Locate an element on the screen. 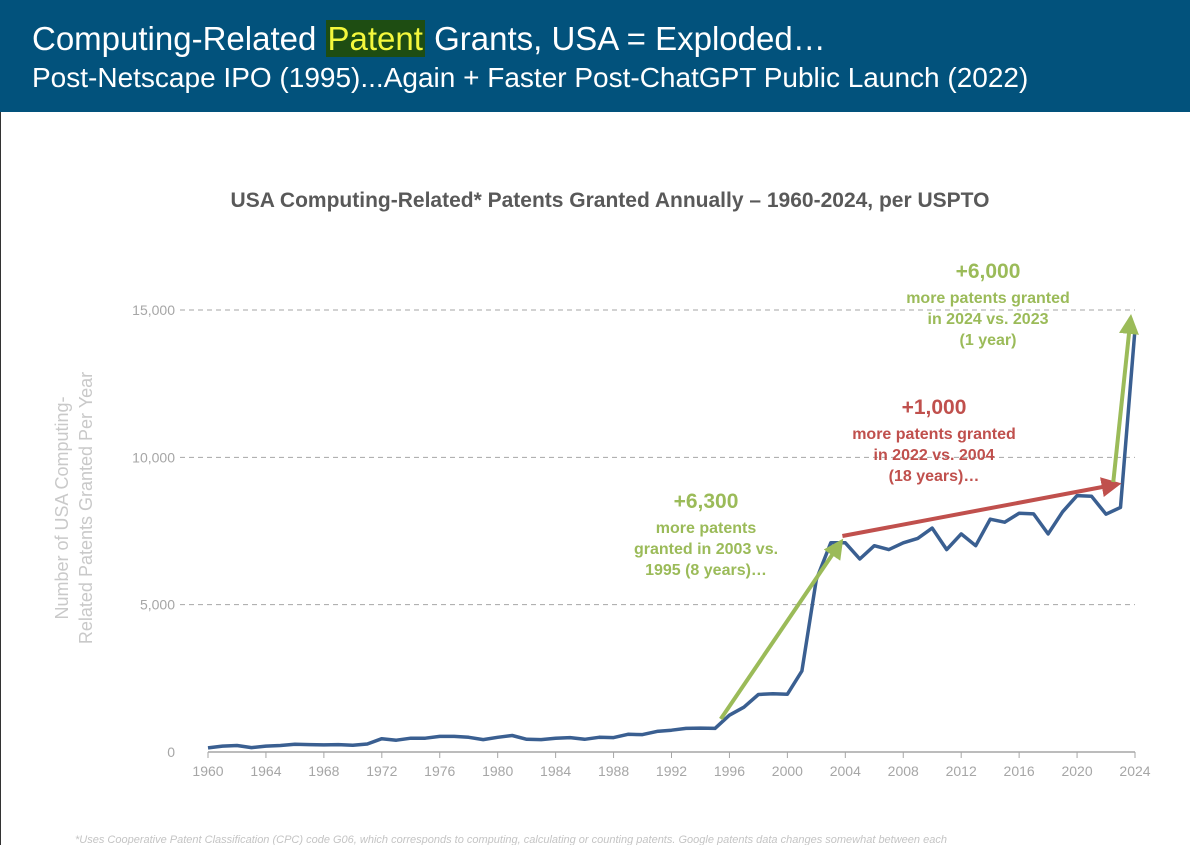 Image resolution: width=1190 pixels, height=845 pixels. slide-border is located at coordinates (0, 478).